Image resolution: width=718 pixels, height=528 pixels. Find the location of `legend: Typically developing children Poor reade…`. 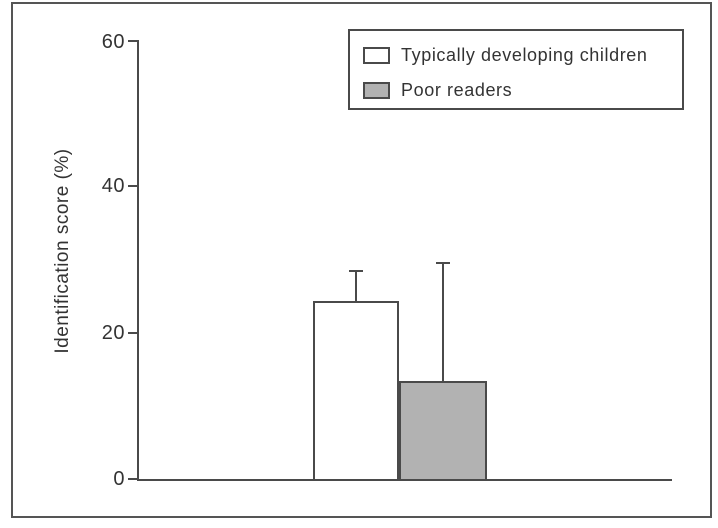

legend: Typically developing children Poor reade… is located at coordinates (516, 69).